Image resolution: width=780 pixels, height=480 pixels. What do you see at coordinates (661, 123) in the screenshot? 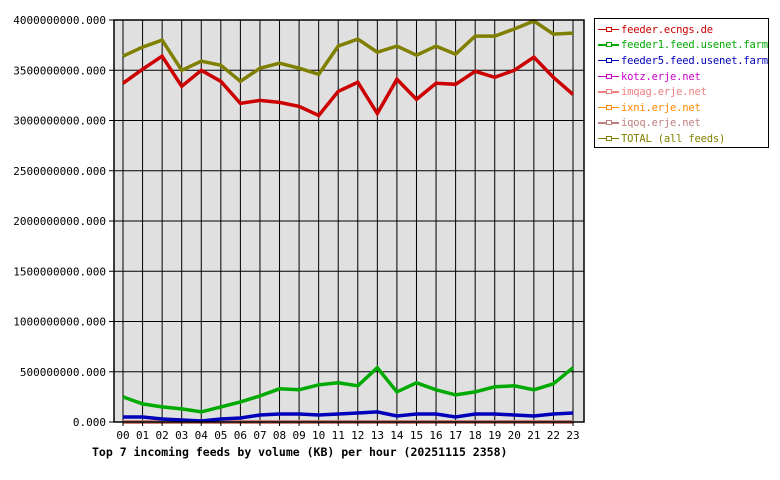
I see `legend-label: iqoq.erje.net` at bounding box center [661, 123].